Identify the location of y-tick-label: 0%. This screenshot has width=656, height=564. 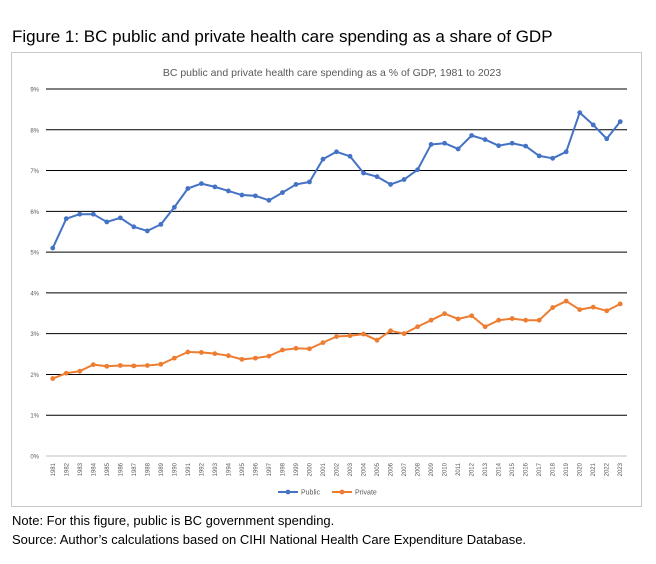
(34, 458).